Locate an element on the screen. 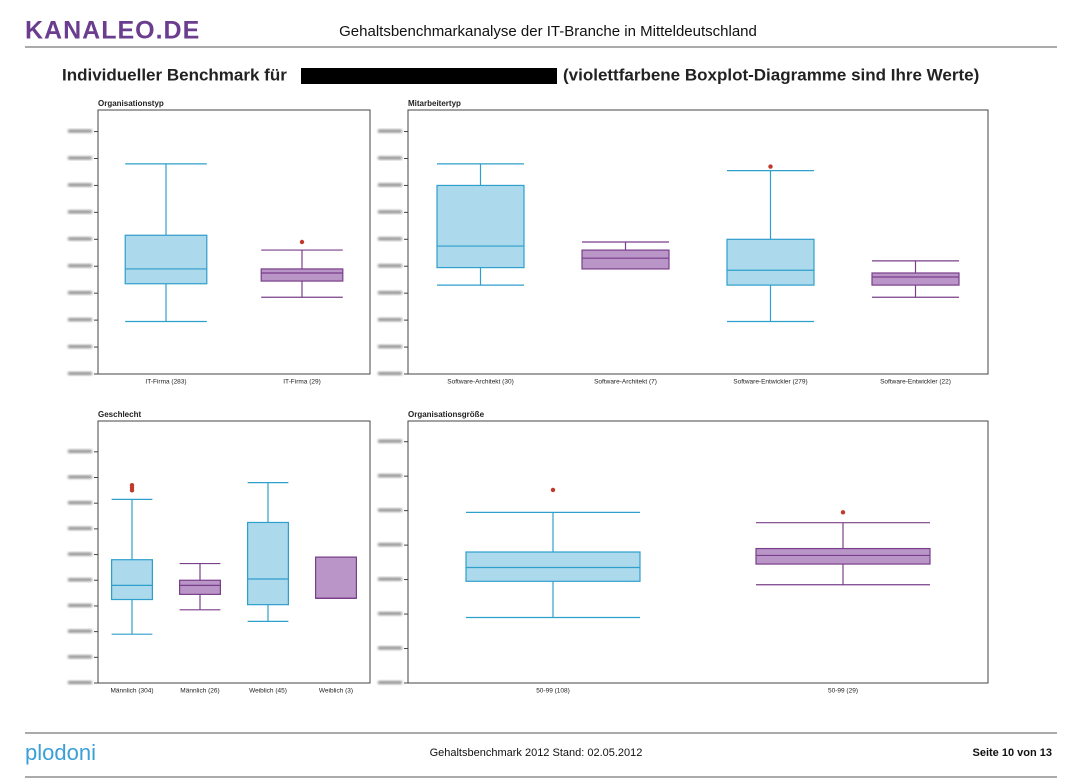 This screenshot has height=779, width=1080. chart-title: Mitarbeitertyp is located at coordinates (434, 103).